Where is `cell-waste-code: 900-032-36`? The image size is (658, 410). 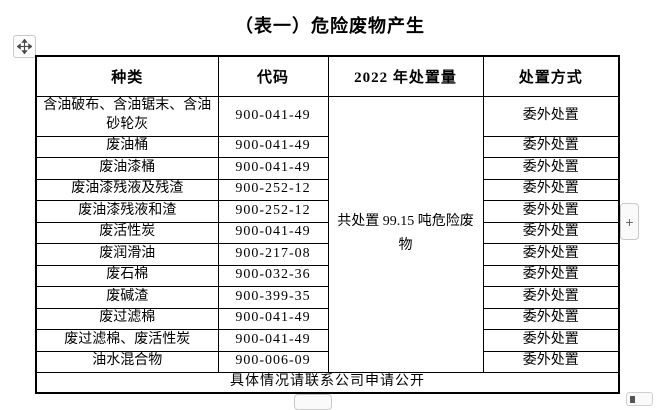 cell-waste-code: 900-032-36 is located at coordinates (273, 275).